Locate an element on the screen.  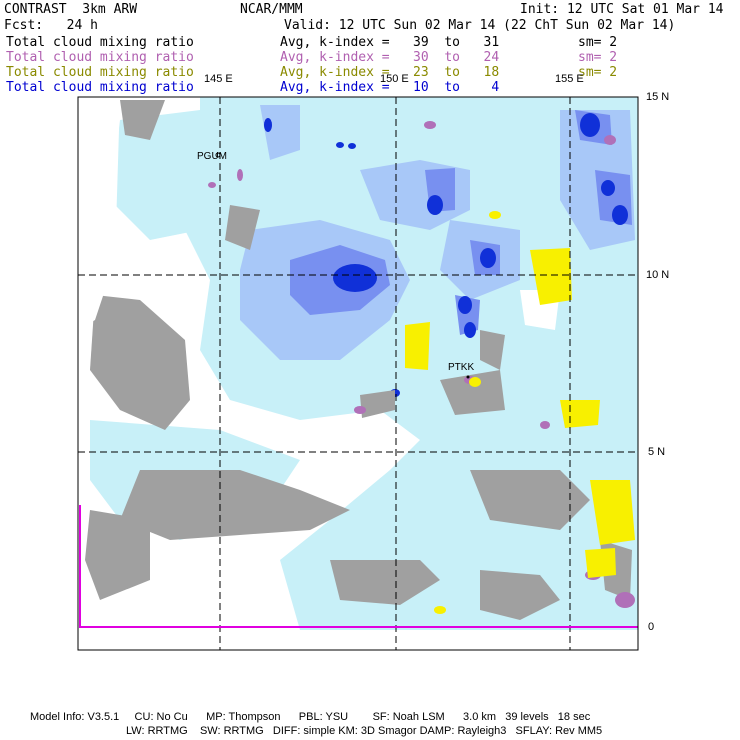
lat-label-5n: 5 N is located at coordinates (657, 452).